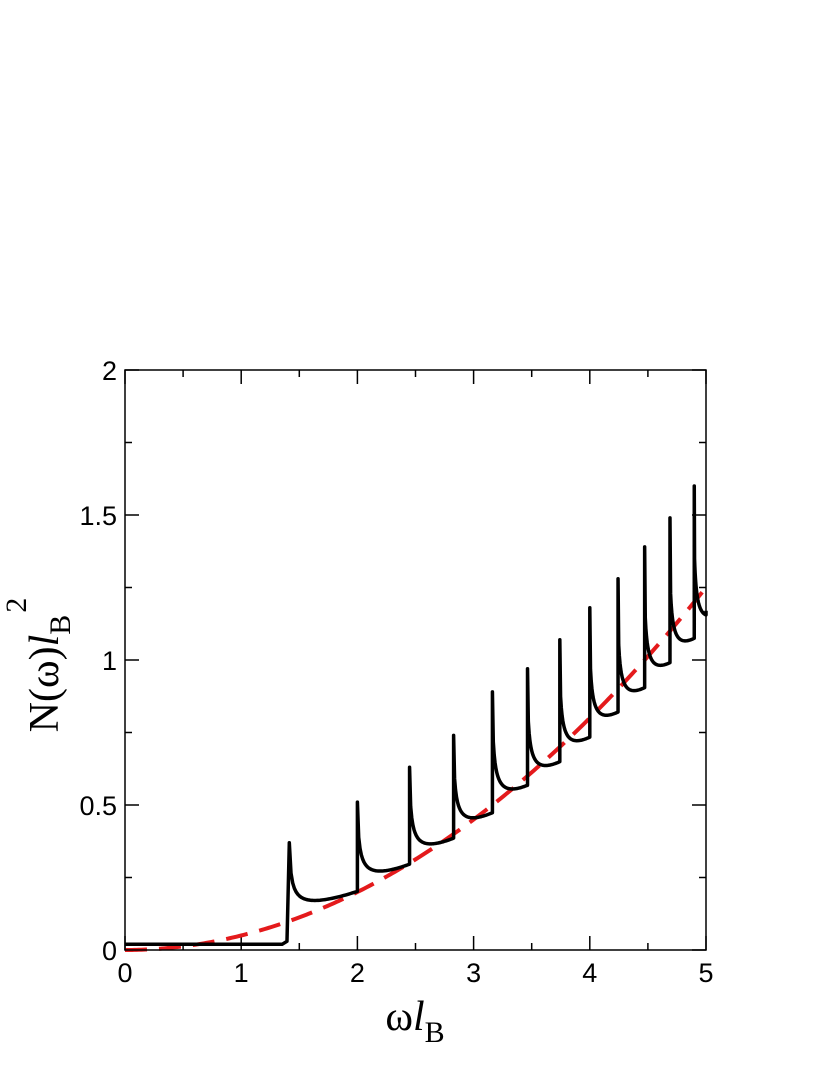 The height and width of the screenshot is (1075, 830). What do you see at coordinates (473, 973) in the screenshot?
I see `x-tick-label-3: 3` at bounding box center [473, 973].